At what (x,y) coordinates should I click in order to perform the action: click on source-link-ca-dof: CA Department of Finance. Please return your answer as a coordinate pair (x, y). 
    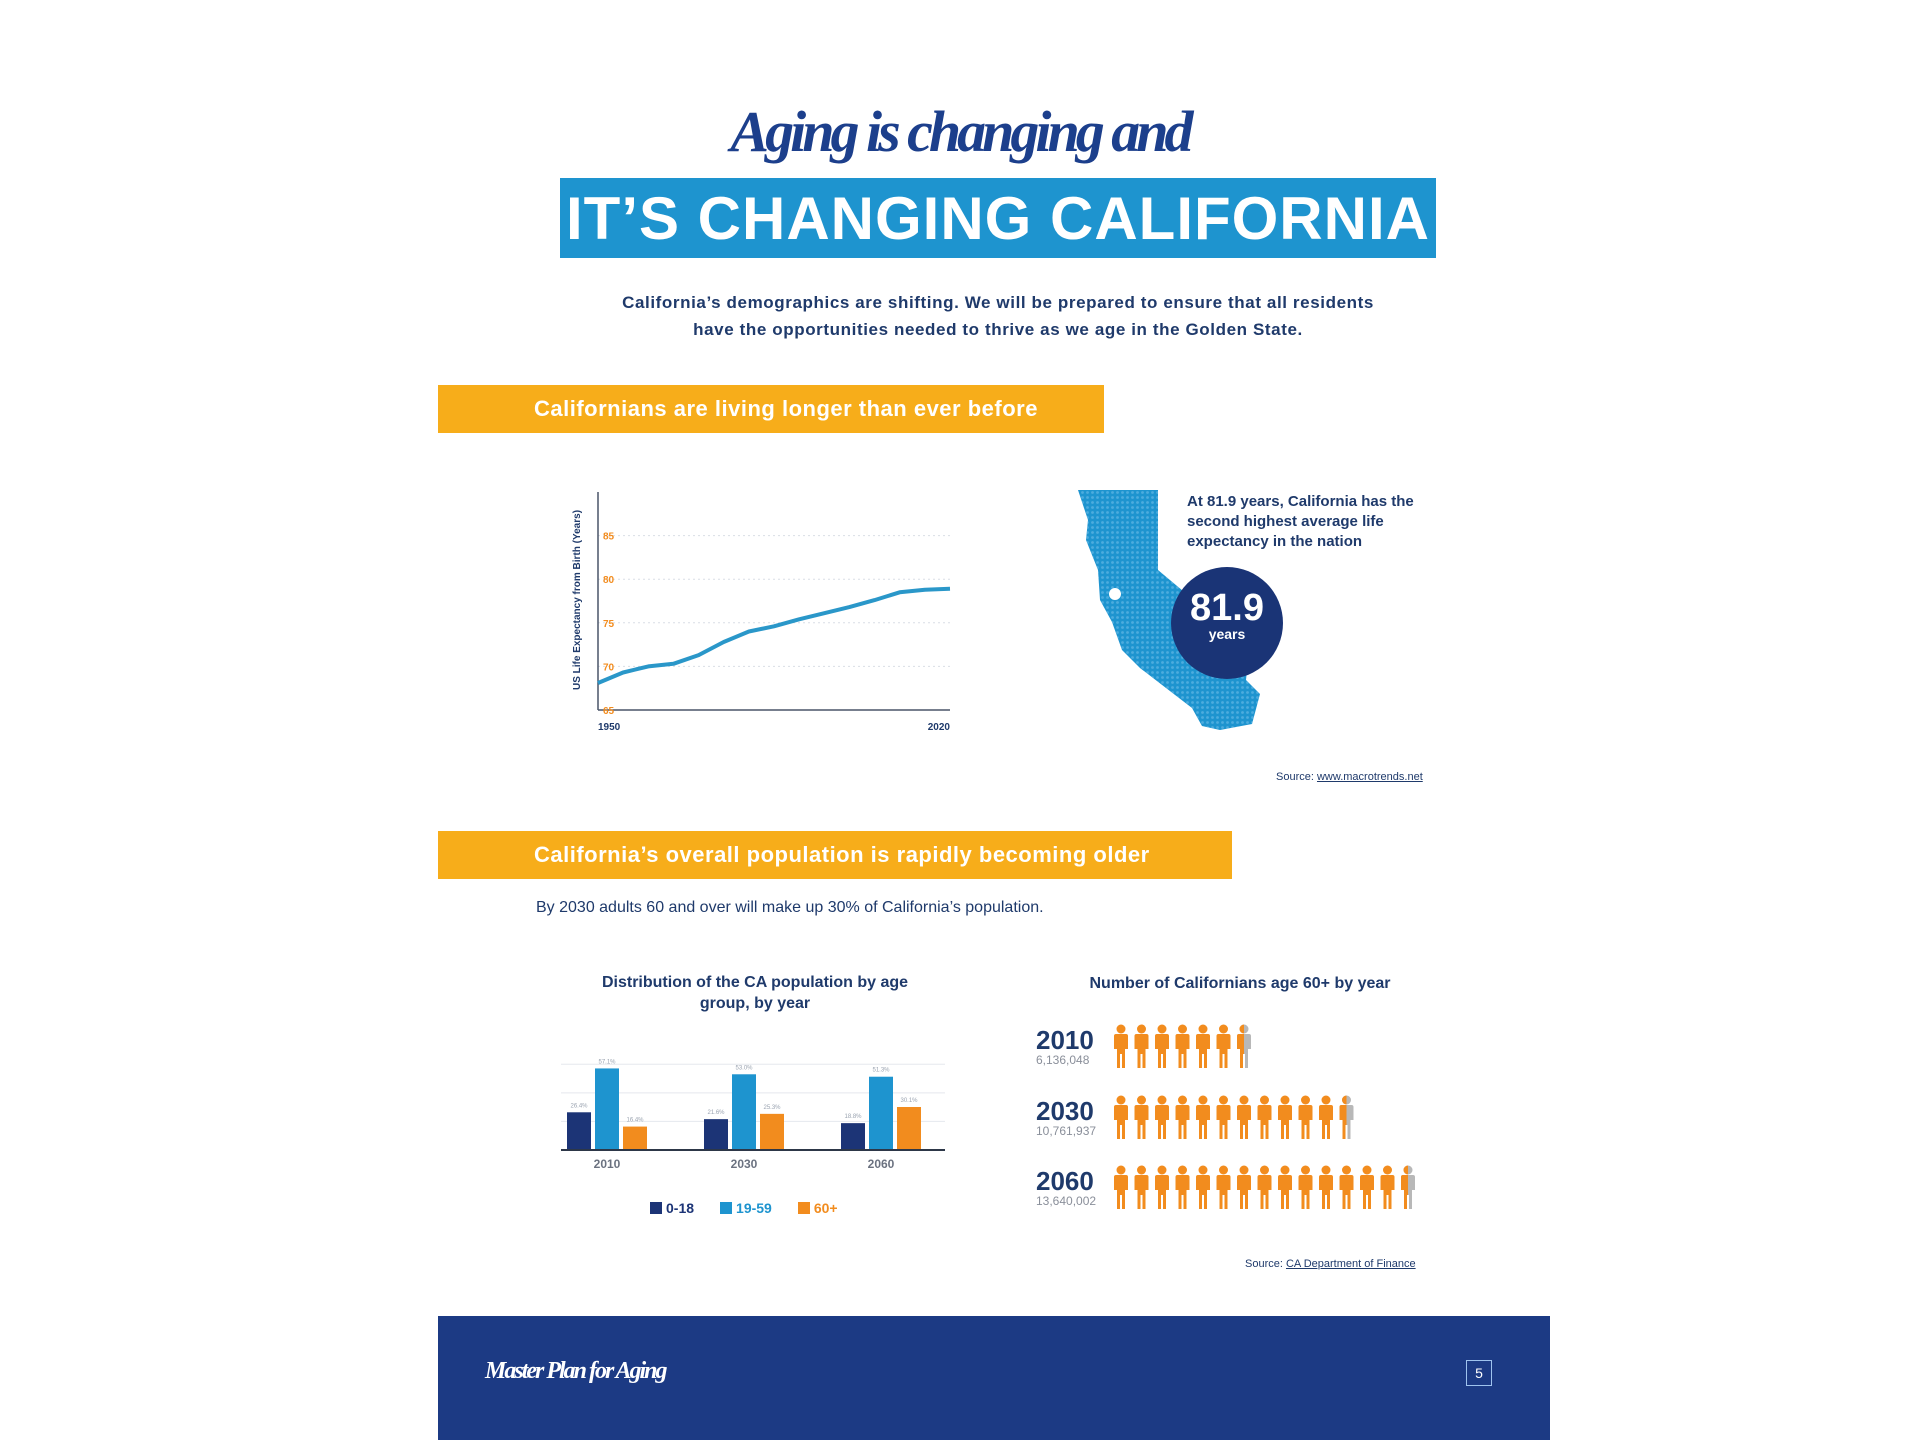
    Looking at the image, I should click on (1350, 1264).